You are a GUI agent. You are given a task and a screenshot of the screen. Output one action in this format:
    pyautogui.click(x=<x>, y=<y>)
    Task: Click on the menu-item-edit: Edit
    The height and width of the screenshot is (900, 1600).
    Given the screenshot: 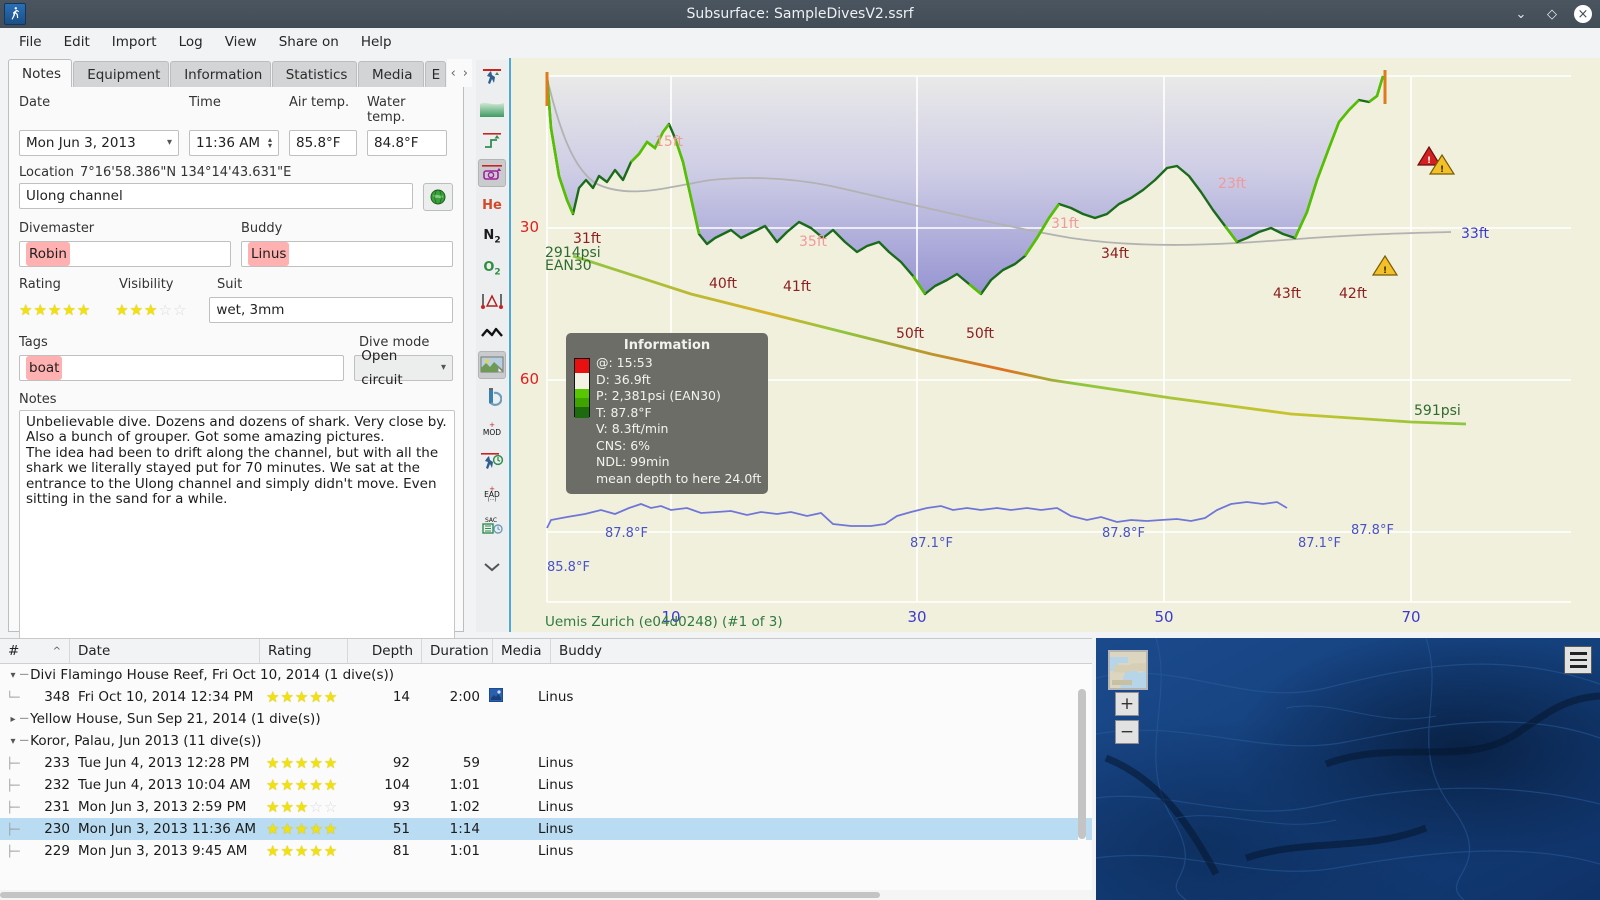 What is the action you would take?
    pyautogui.click(x=76, y=42)
    